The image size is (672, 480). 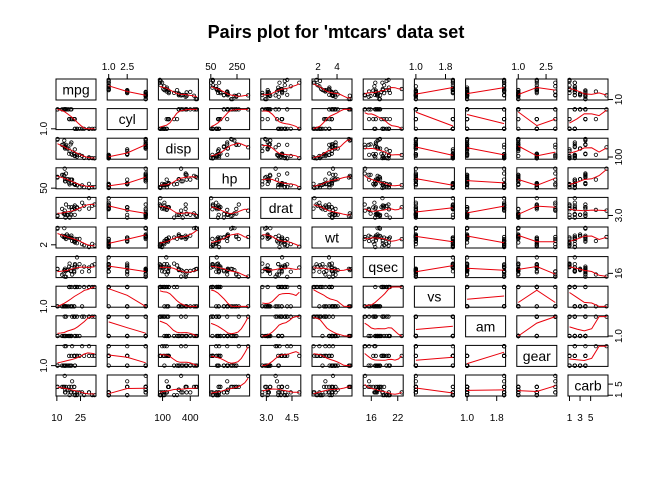 What do you see at coordinates (588, 267) in the screenshot?
I see `panel-qsec-vs-carb` at bounding box center [588, 267].